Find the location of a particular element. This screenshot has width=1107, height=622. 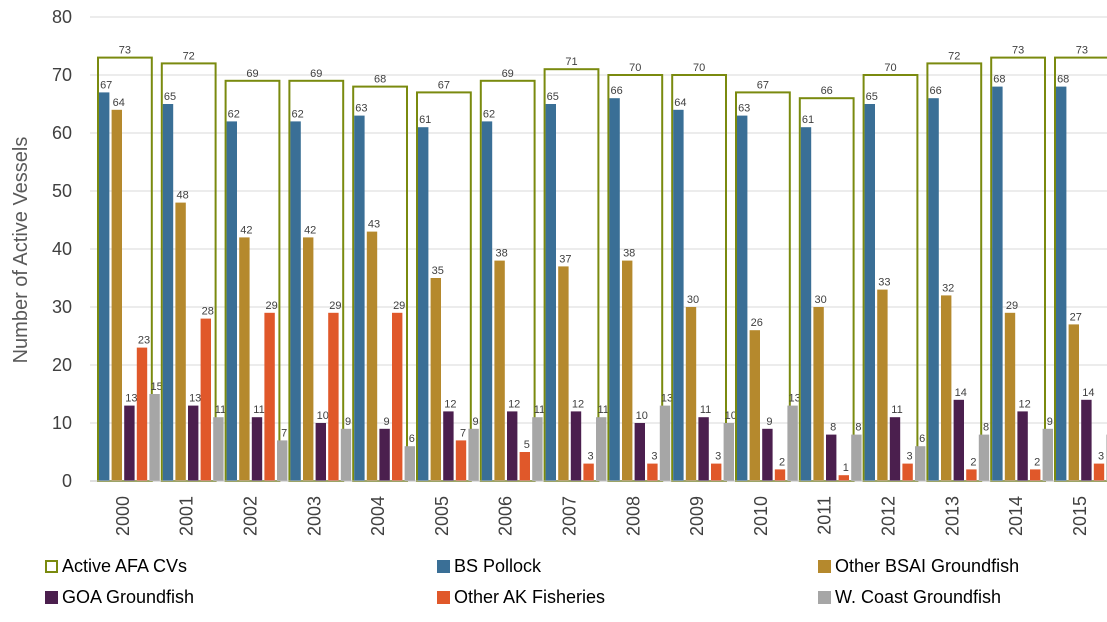

data-label: 5 is located at coordinates (527, 445).